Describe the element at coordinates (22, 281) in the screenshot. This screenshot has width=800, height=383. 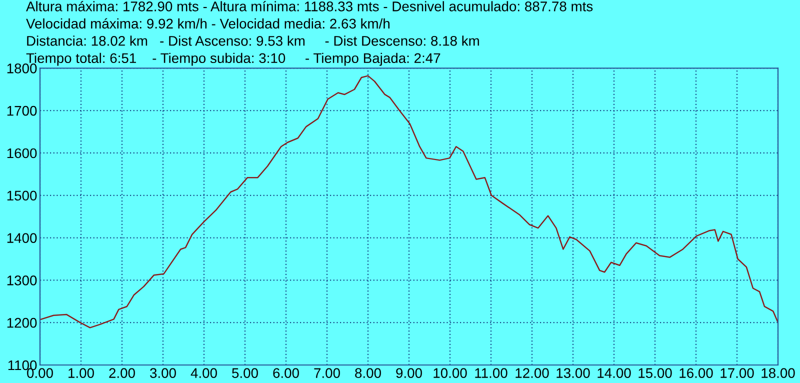
I see `y-tick-label: 1300` at that location.